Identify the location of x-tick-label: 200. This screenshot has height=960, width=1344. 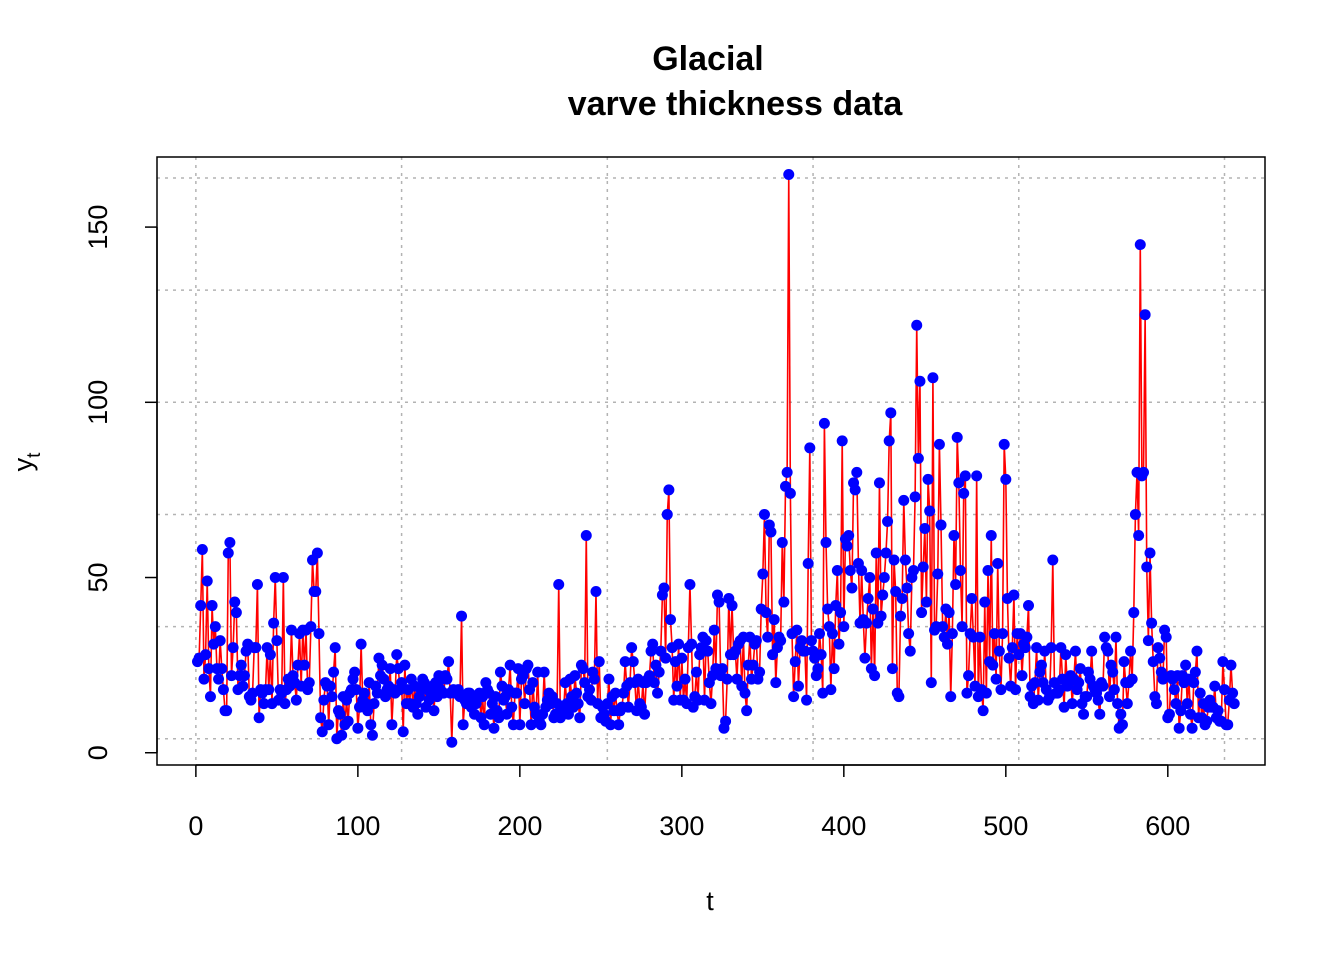
(519, 826).